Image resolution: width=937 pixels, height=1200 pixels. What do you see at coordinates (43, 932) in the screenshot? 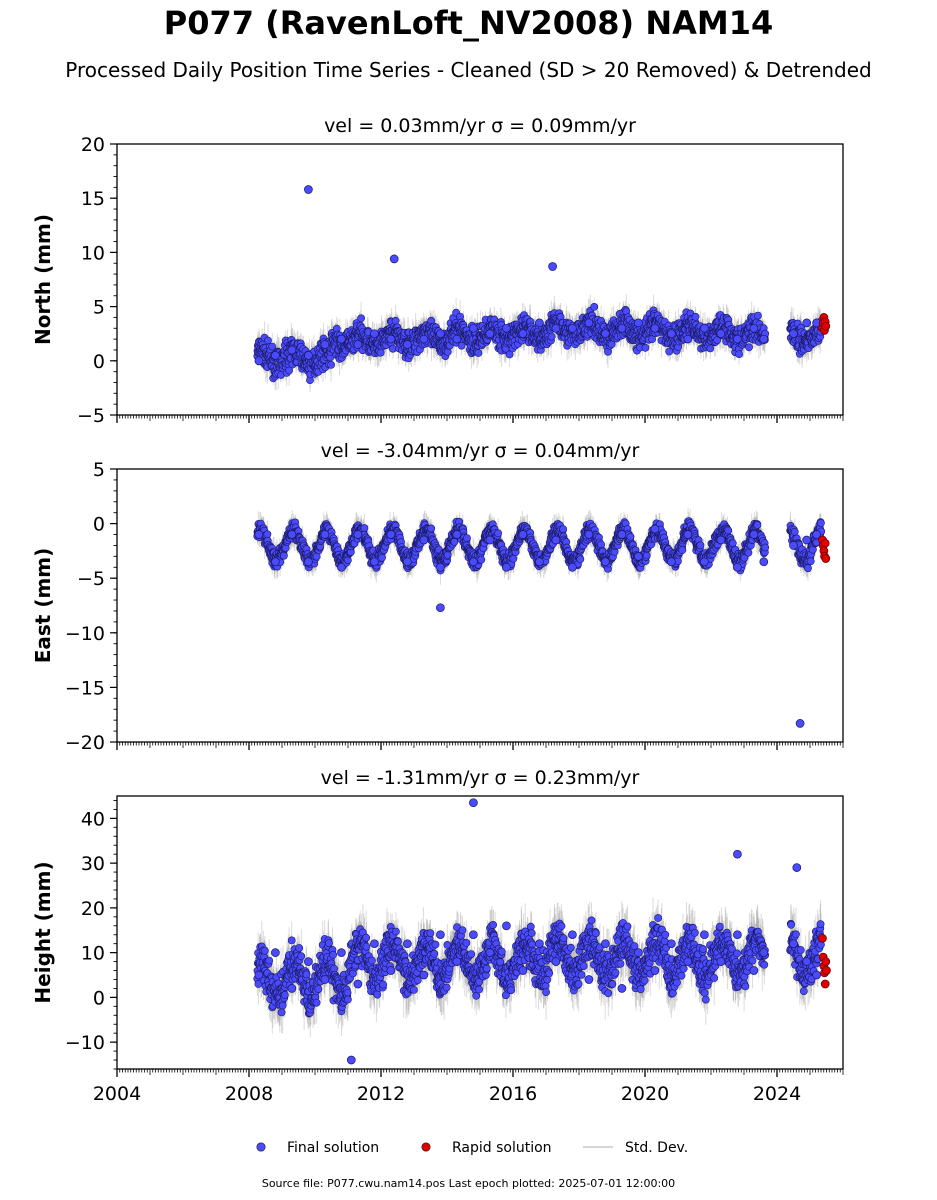
I see `y-axis-label: Height (mm)` at bounding box center [43, 932].